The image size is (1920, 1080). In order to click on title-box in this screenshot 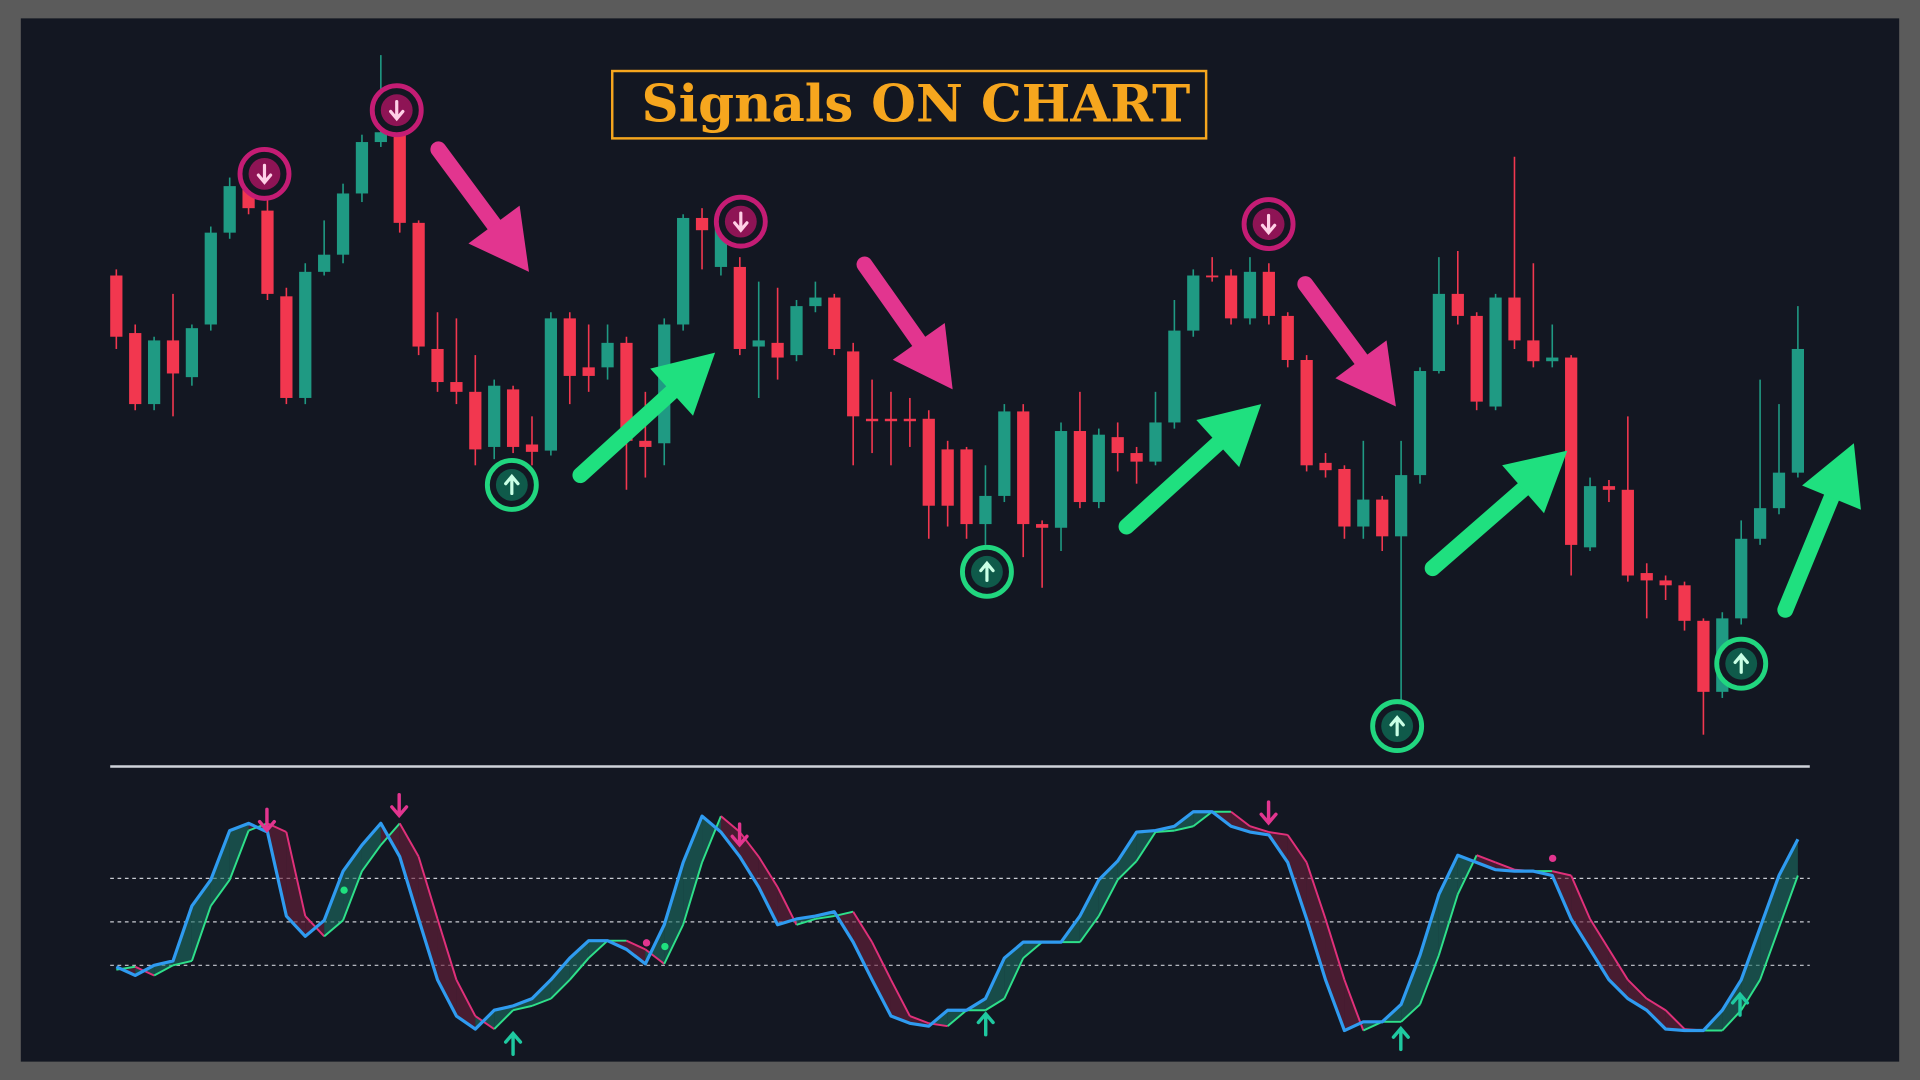, I will do `click(909, 104)`.